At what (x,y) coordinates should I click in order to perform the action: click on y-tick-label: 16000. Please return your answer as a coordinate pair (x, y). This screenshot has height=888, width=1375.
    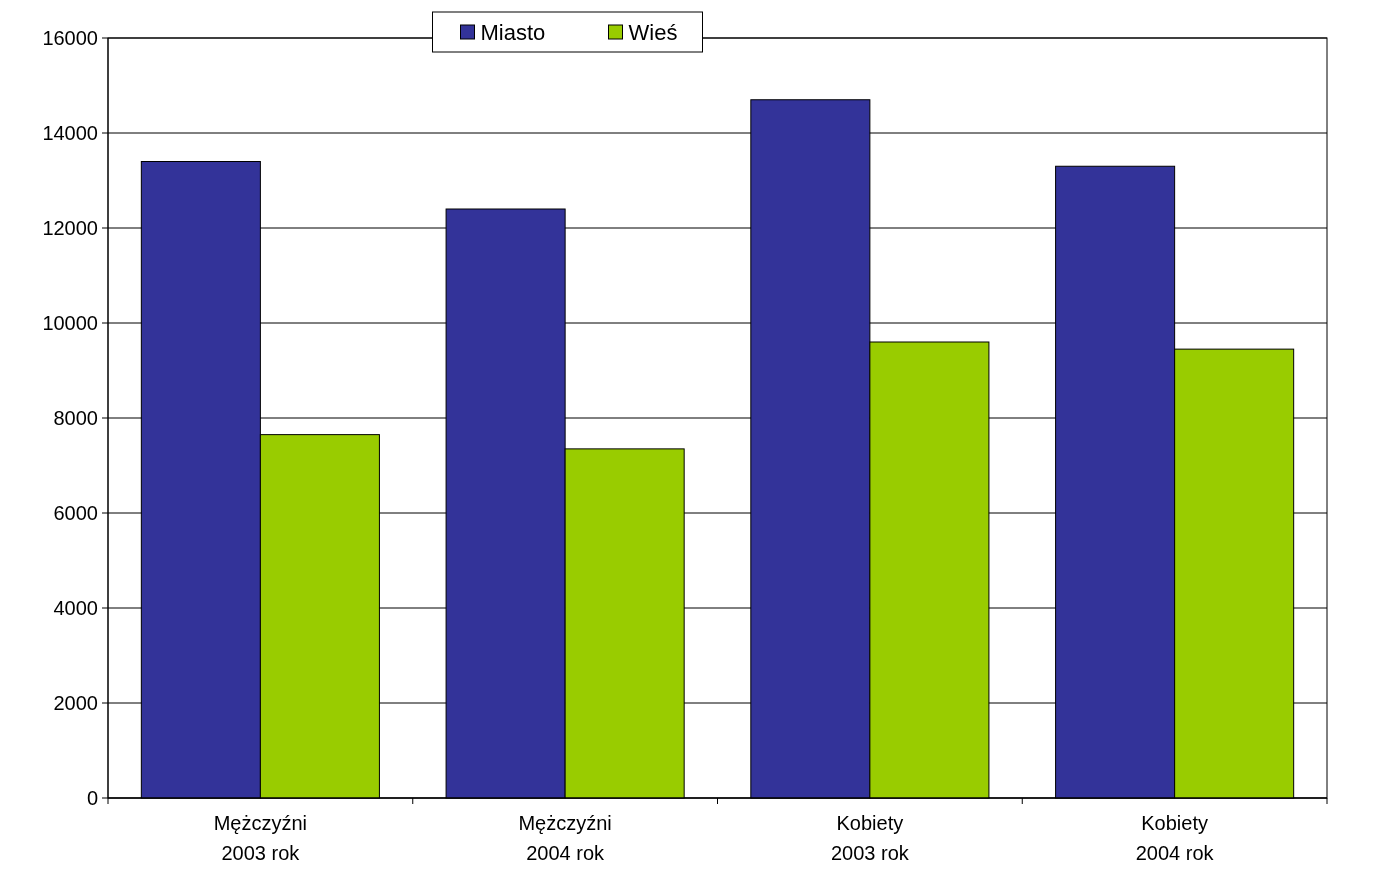
    Looking at the image, I should click on (70, 38).